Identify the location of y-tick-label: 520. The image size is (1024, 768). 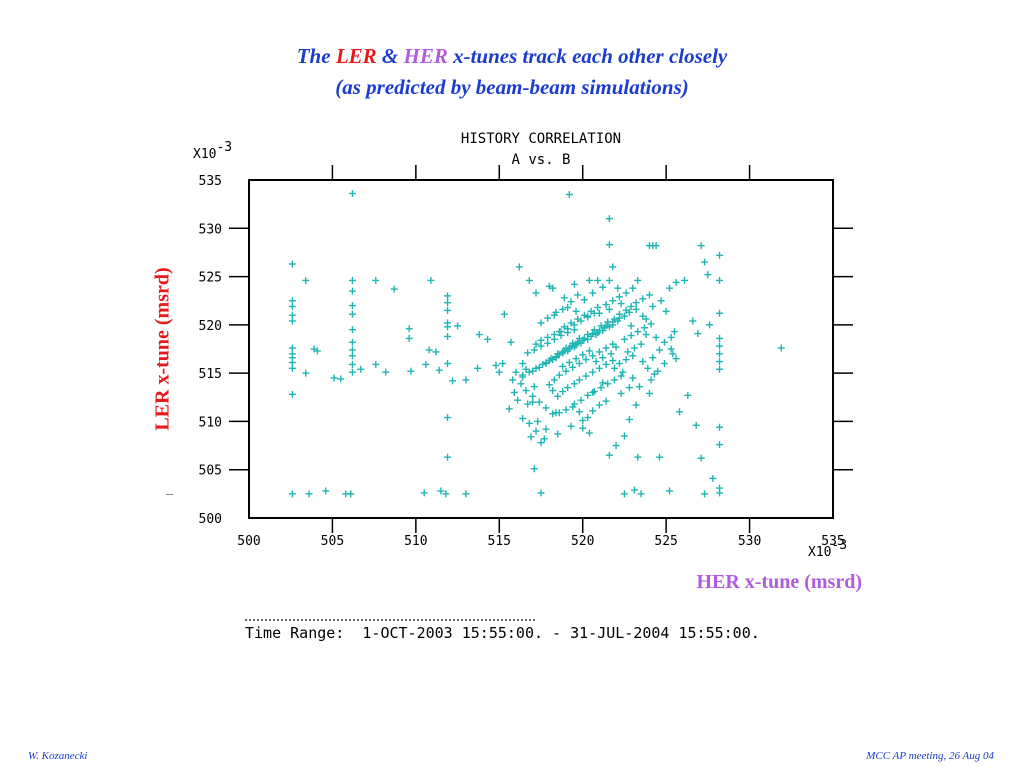
(210, 326).